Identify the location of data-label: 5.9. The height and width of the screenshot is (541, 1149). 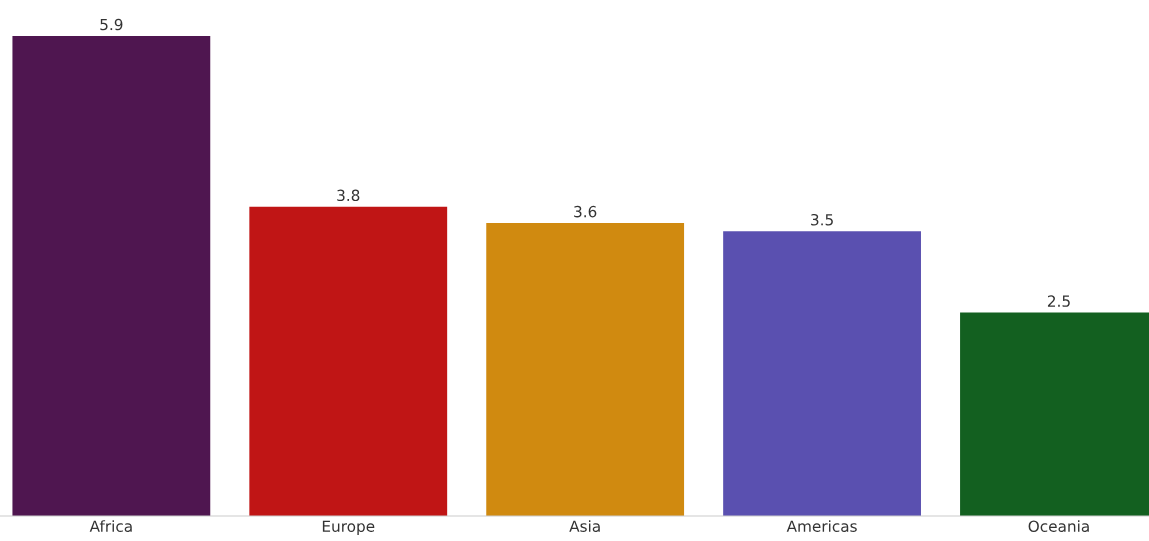
(111, 24).